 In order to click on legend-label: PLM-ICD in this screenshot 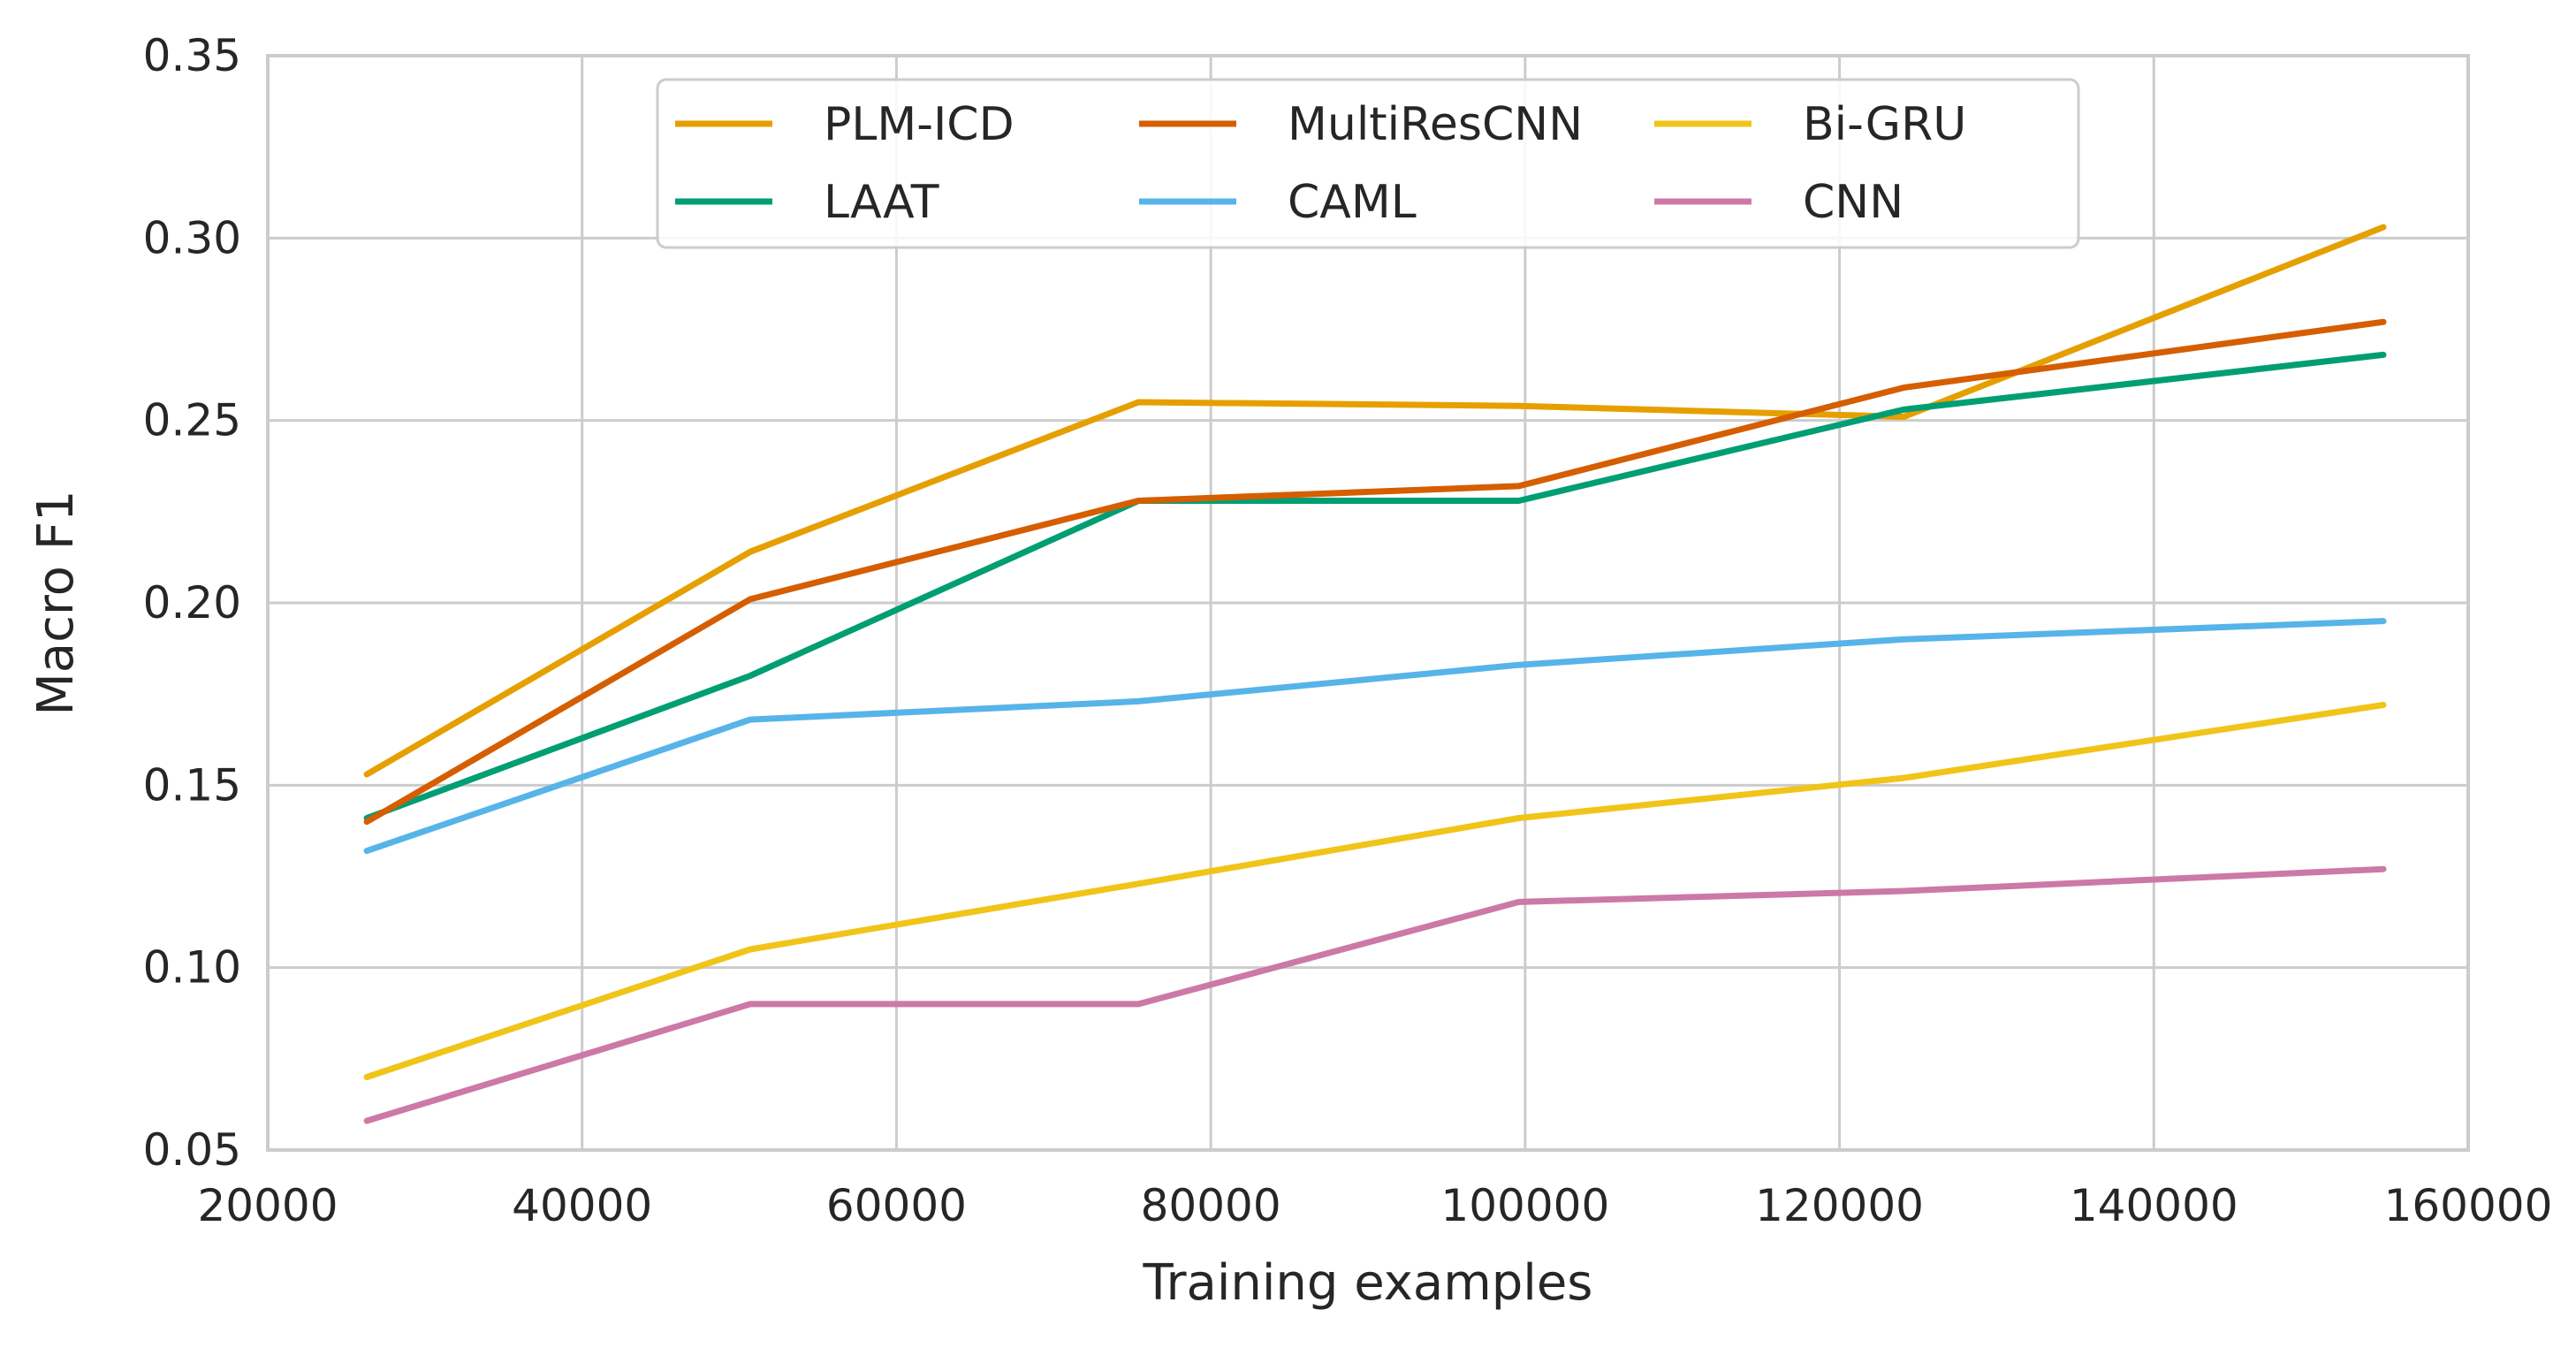, I will do `click(919, 124)`.